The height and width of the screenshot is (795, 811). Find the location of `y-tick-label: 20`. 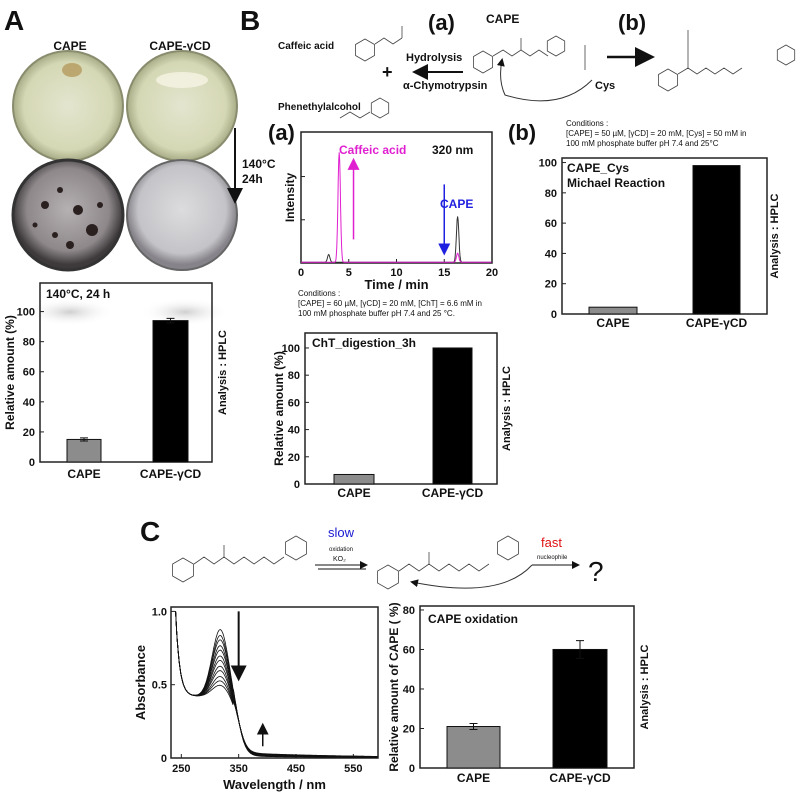

y-tick-label: 20 is located at coordinates (409, 729).